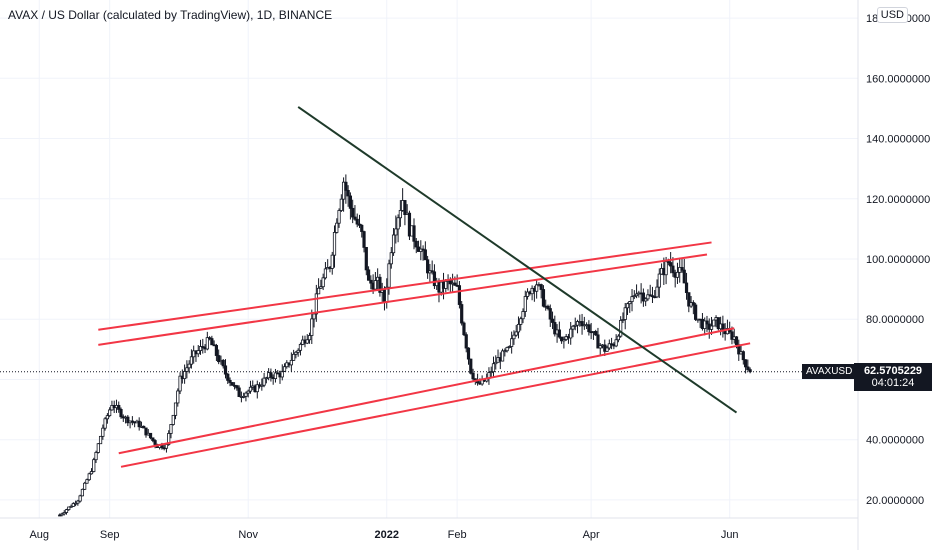  I want to click on x-tick-label: Jun, so click(730, 535).